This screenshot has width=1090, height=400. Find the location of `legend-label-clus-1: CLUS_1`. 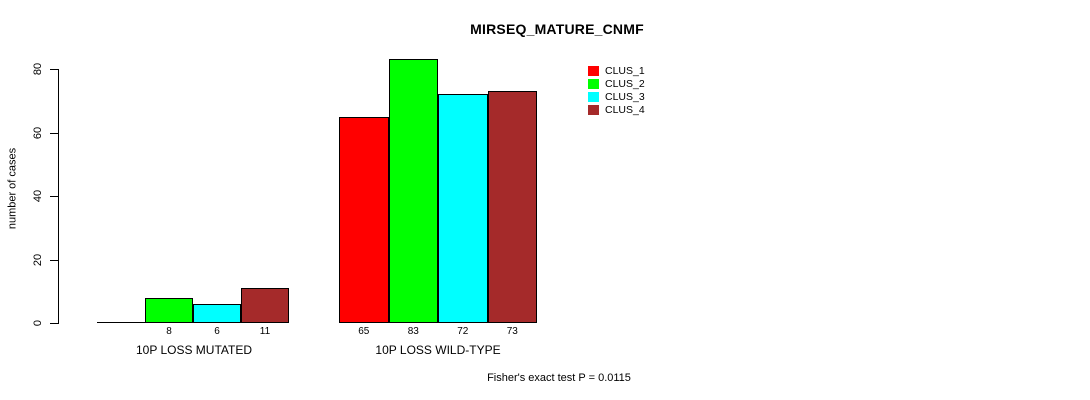

legend-label-clus-1: CLUS_1 is located at coordinates (625, 70).